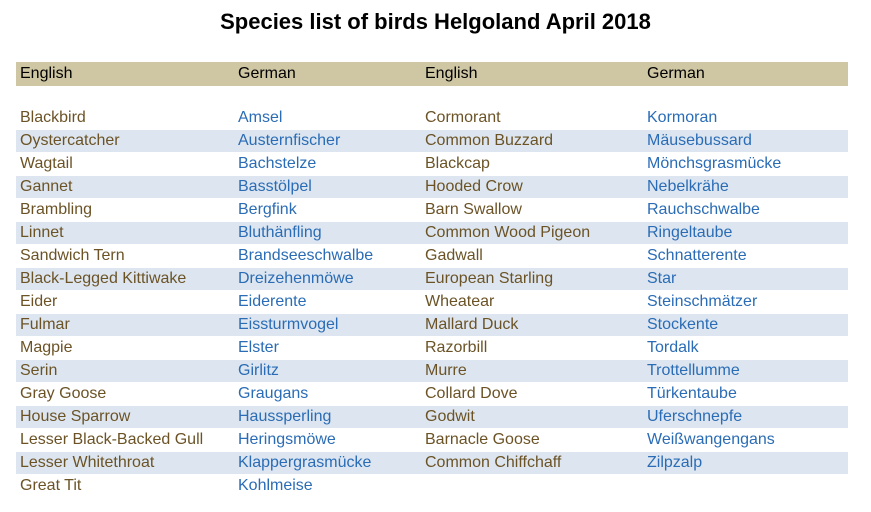 The image size is (871, 512). What do you see at coordinates (745, 463) in the screenshot?
I see `german-name-cell: Zilpzalp` at bounding box center [745, 463].